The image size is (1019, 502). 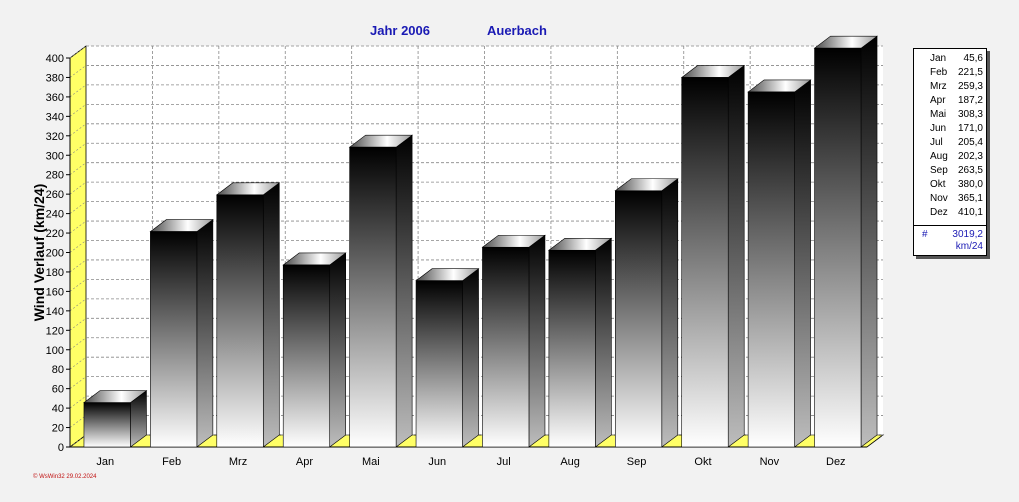 I want to click on legend-total-symbol: #, so click(x=925, y=234).